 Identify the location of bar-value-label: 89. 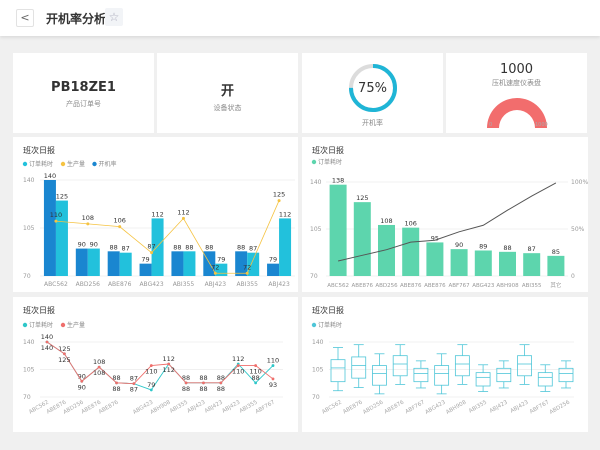
(483, 246).